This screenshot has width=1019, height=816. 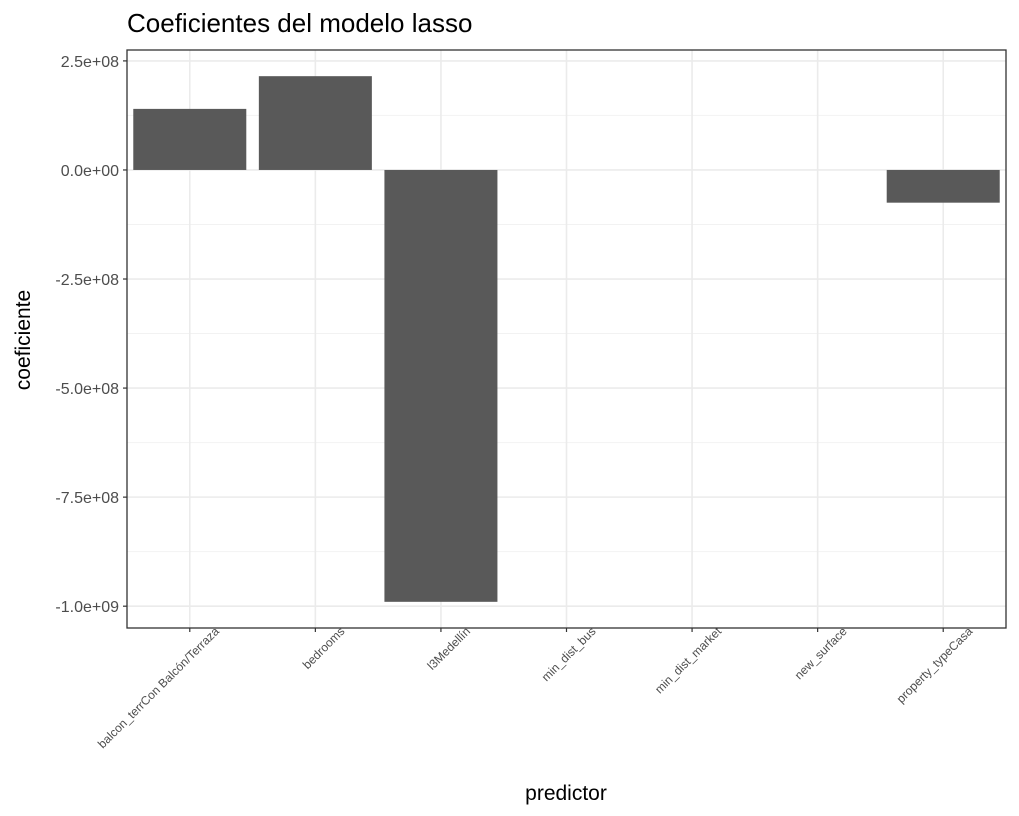 What do you see at coordinates (87, 607) in the screenshot?
I see `y-tick-label: -1.0e+09` at bounding box center [87, 607].